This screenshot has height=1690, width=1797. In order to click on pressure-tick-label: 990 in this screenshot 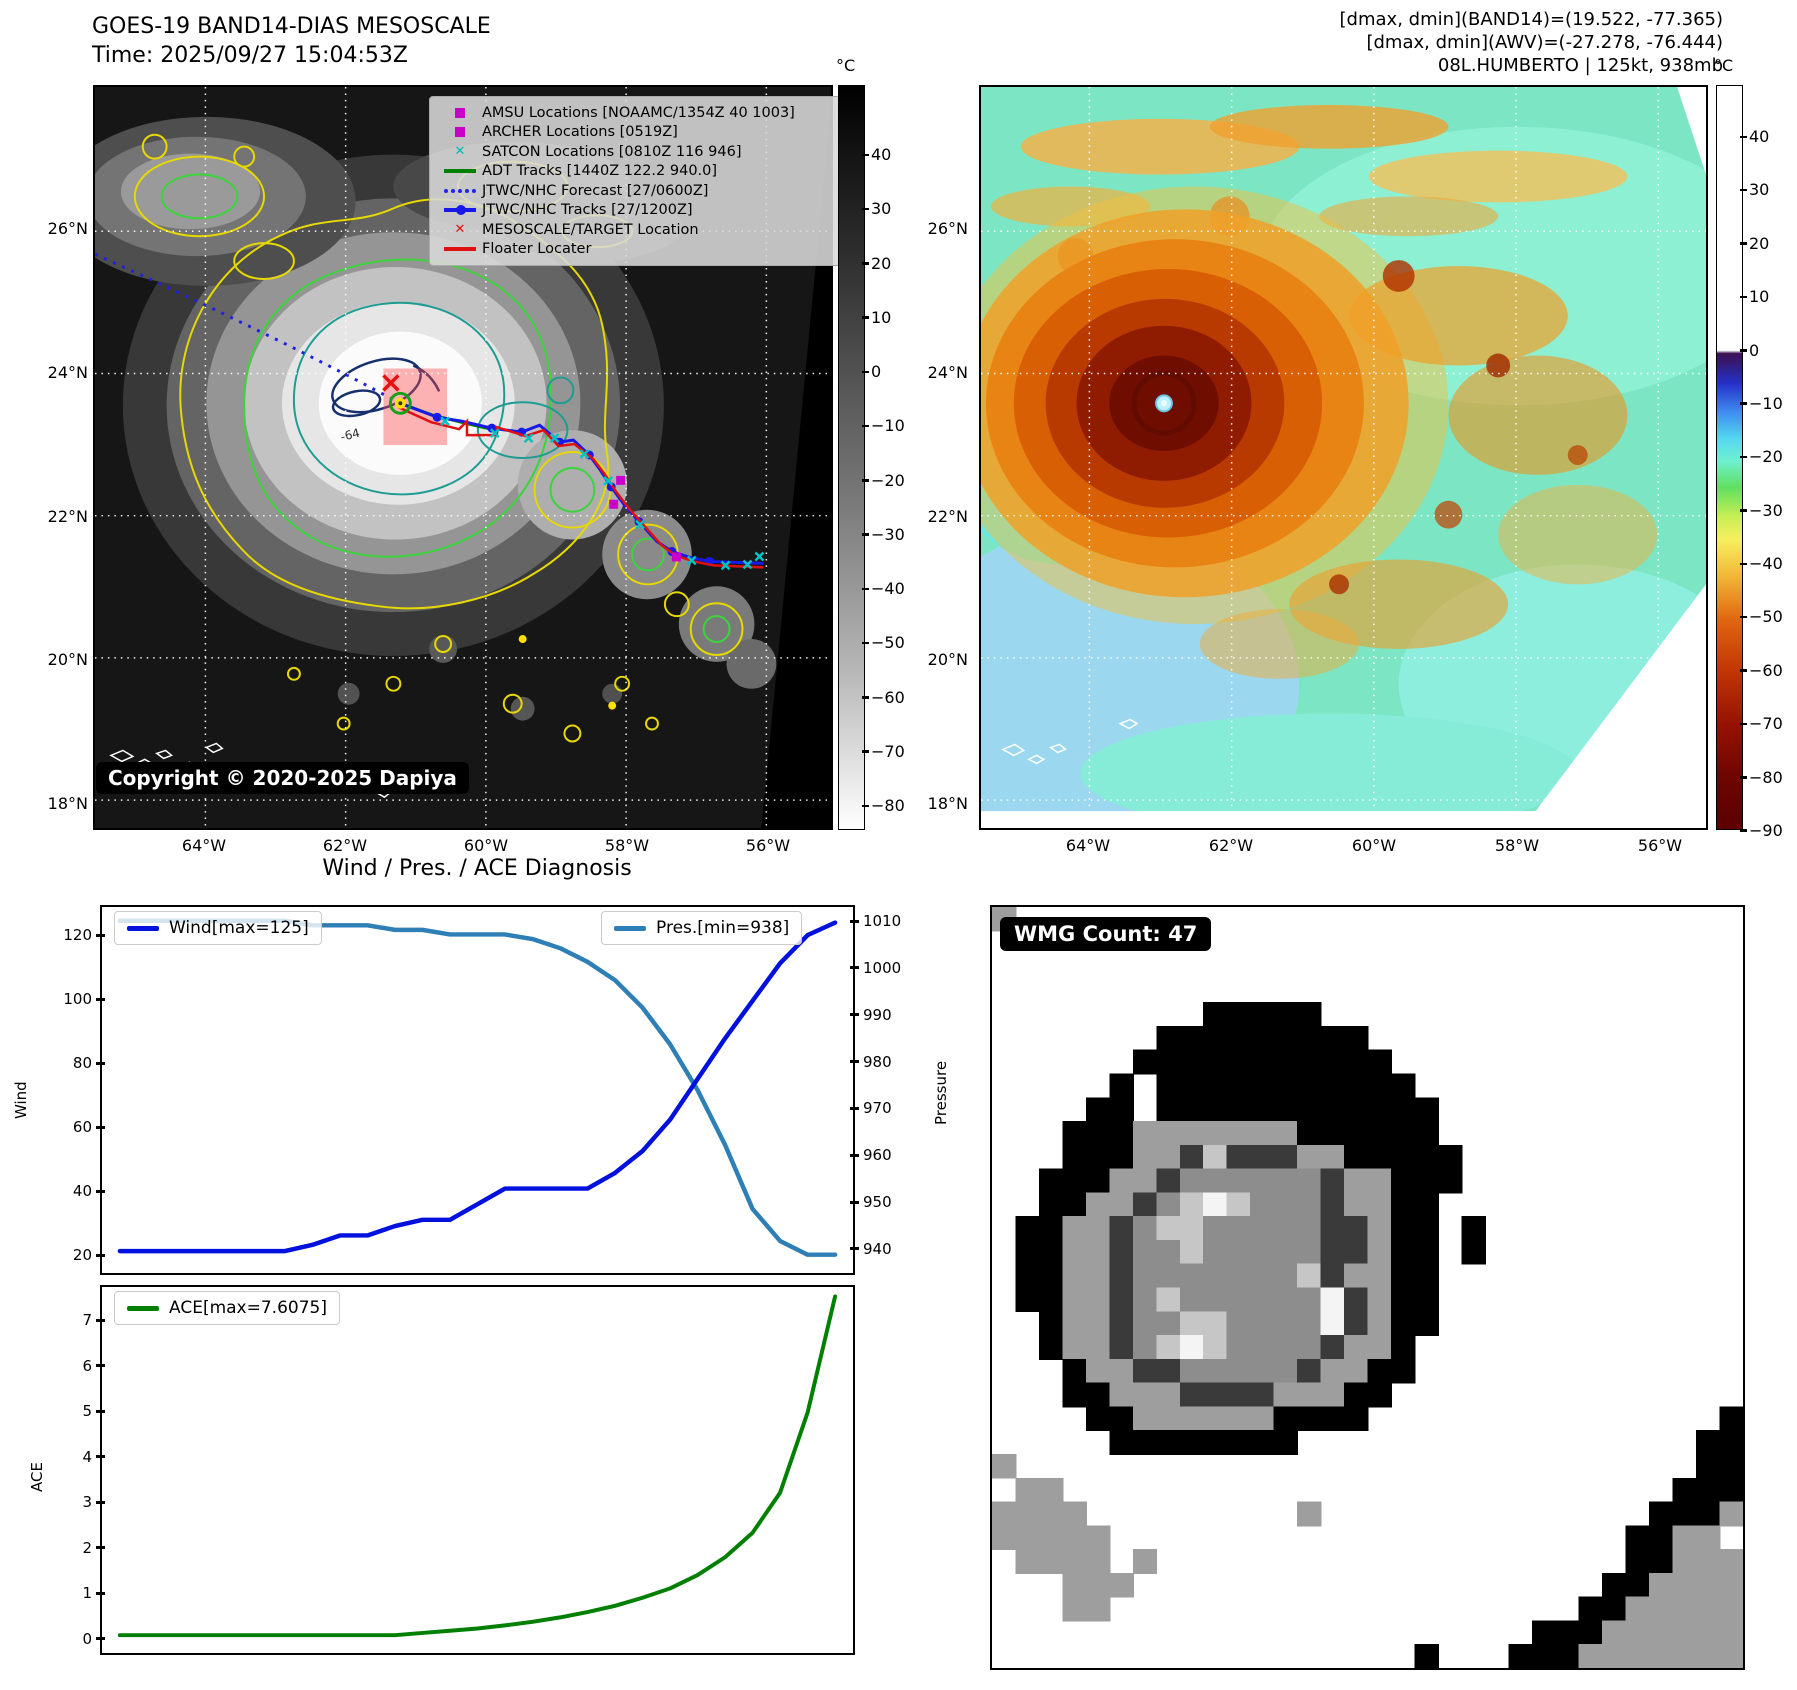, I will do `click(883, 1015)`.